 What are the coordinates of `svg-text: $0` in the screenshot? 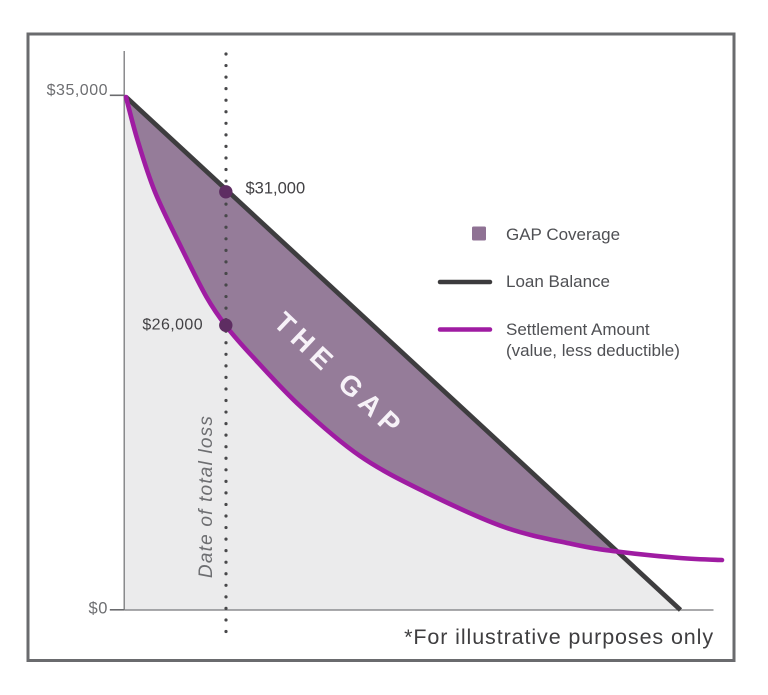 It's located at (98, 609).